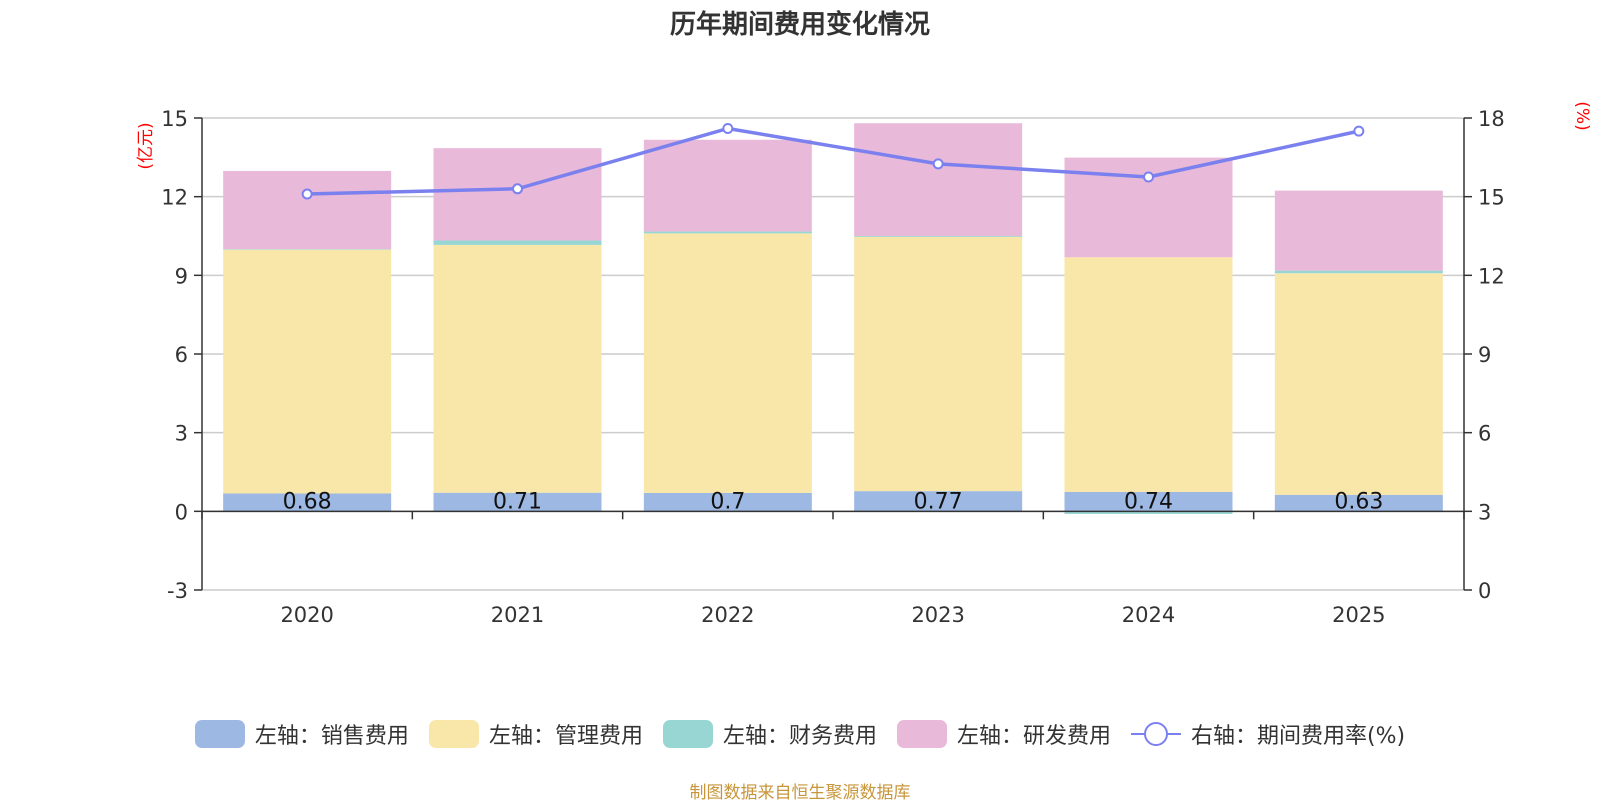 This screenshot has height=803, width=1600. Describe the element at coordinates (1484, 434) in the screenshot. I see `right-tick-label: 6` at that location.